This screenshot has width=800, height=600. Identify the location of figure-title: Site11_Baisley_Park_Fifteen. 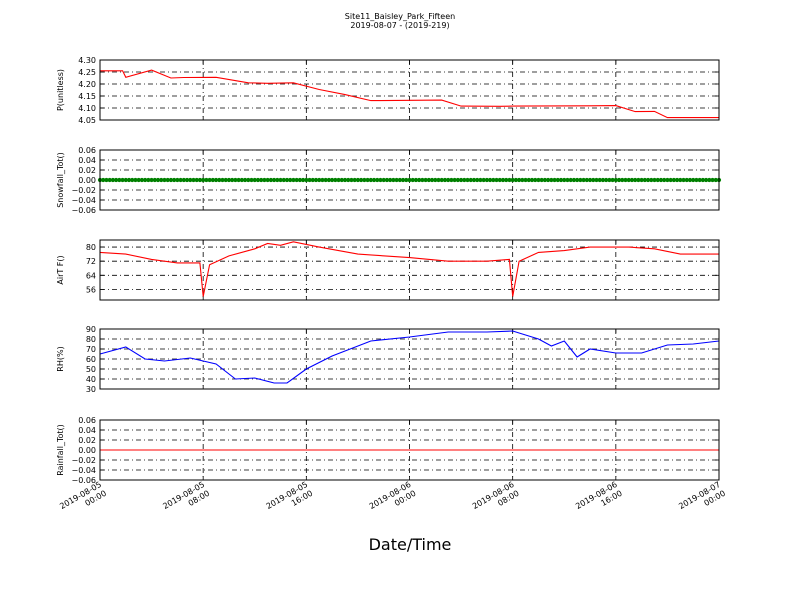
(400, 16).